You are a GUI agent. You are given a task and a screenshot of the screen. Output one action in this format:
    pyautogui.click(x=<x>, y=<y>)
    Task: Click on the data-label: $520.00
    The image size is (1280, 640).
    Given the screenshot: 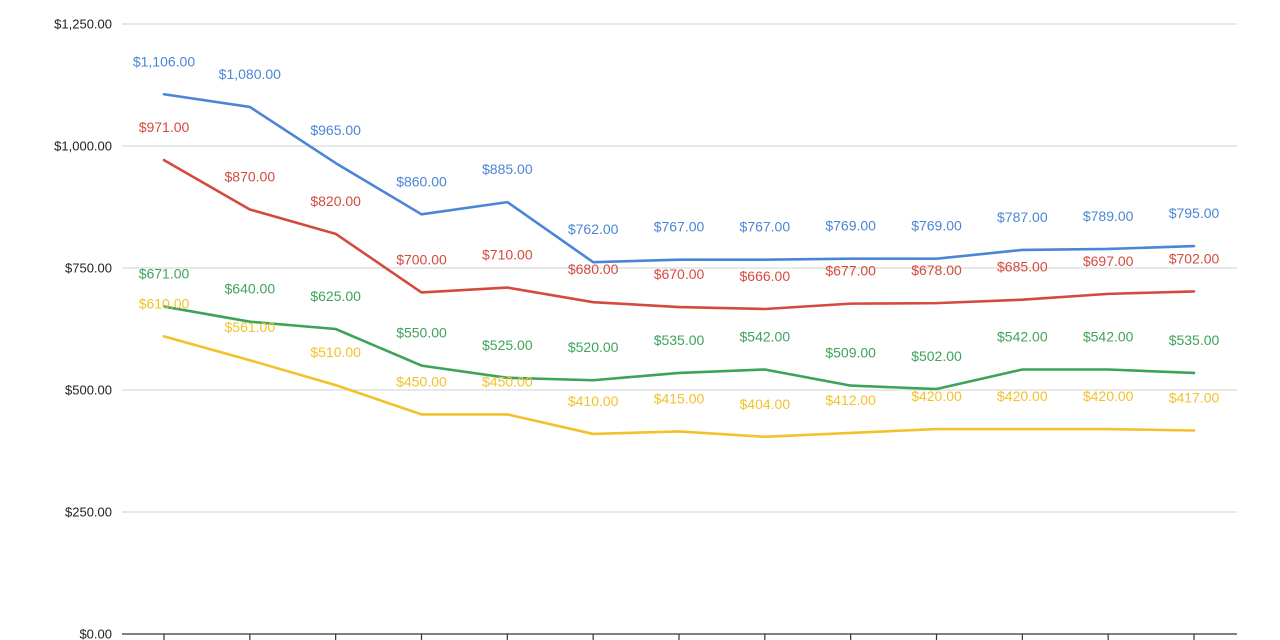 What is the action you would take?
    pyautogui.click(x=593, y=347)
    